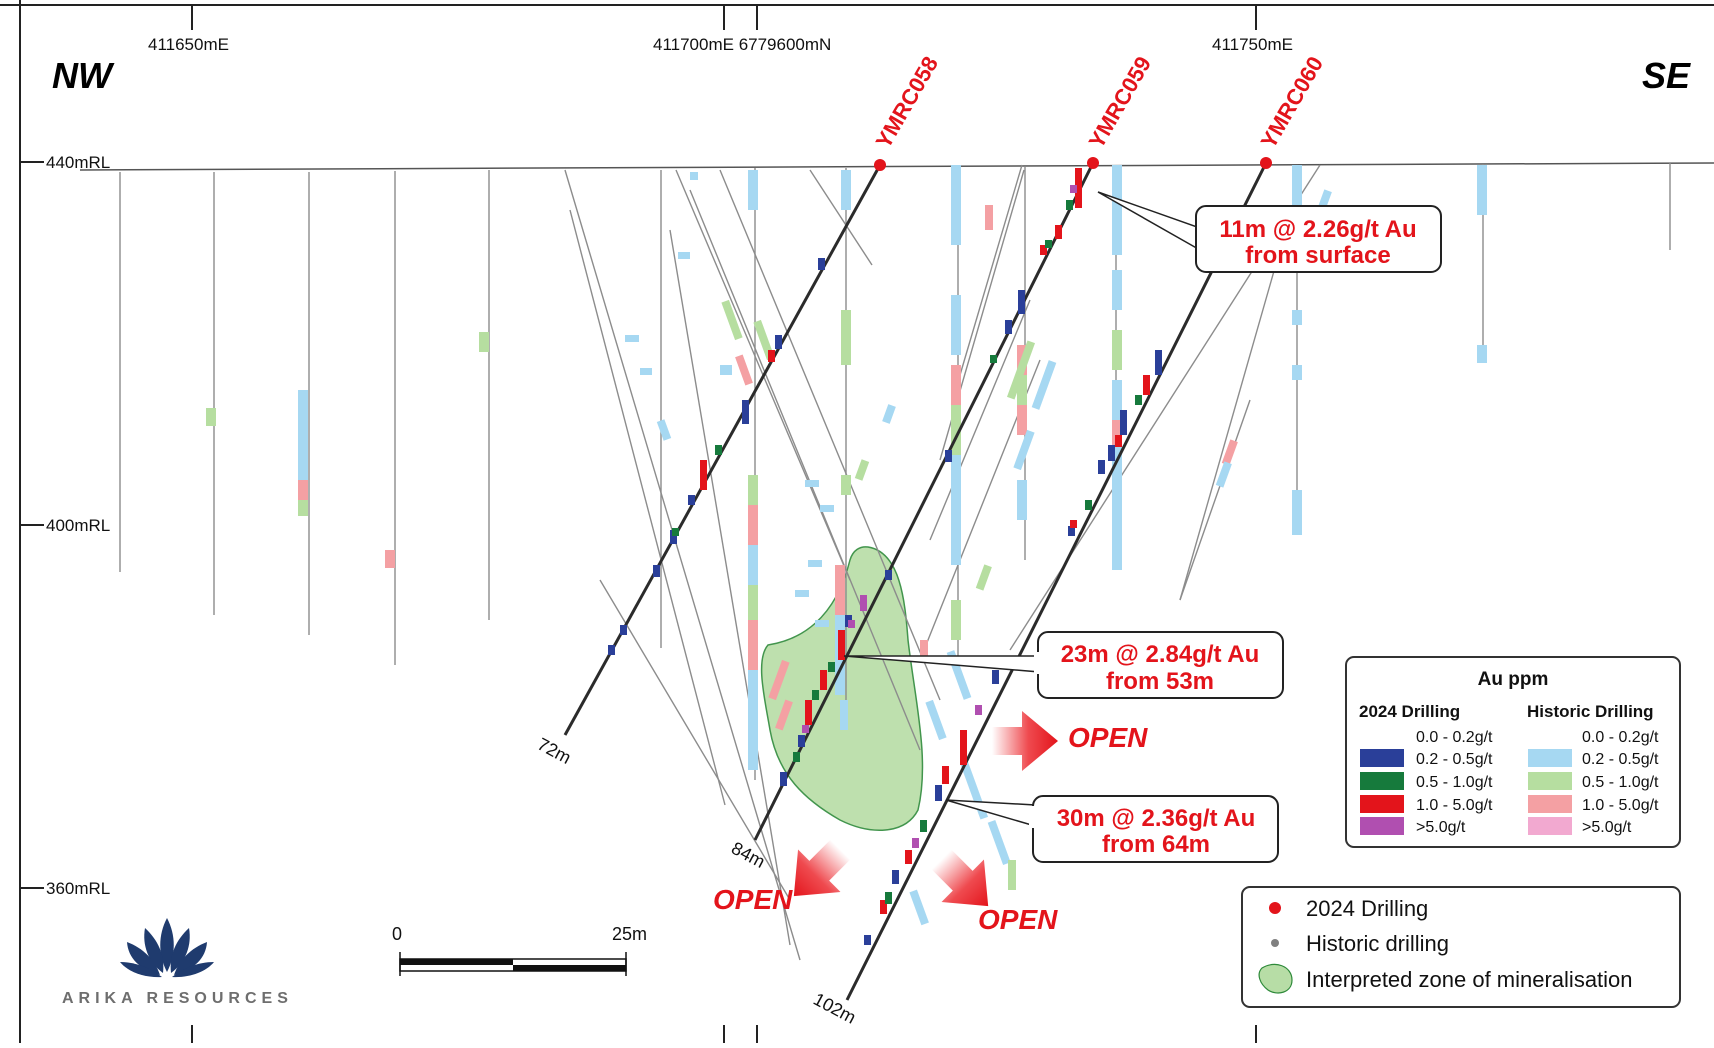 The width and height of the screenshot is (1714, 1048). What do you see at coordinates (1367, 908) in the screenshot?
I see `legend-2024-drilling-label: 2024 Drilling` at bounding box center [1367, 908].